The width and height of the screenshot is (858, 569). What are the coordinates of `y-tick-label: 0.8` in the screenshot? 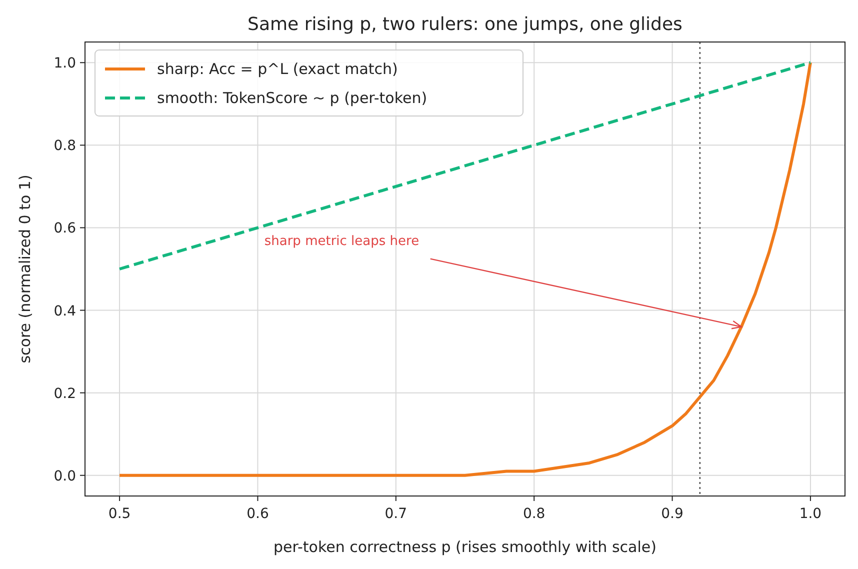 It's located at (65, 146).